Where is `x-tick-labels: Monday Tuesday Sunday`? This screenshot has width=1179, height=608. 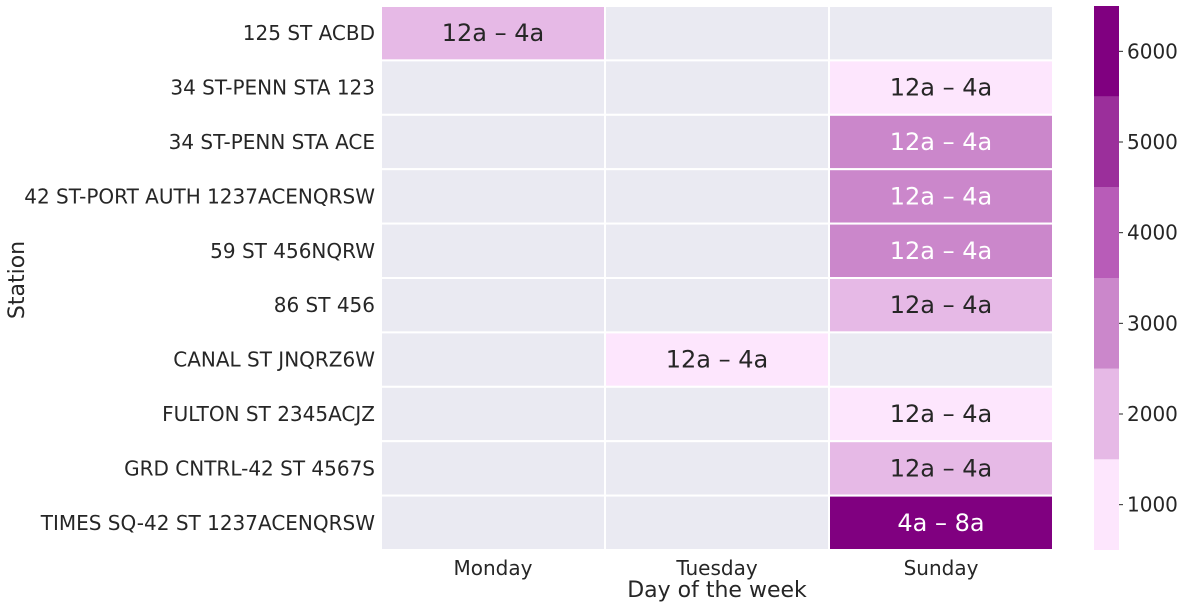 x-tick-labels: Monday Tuesday Sunday is located at coordinates (716, 568).